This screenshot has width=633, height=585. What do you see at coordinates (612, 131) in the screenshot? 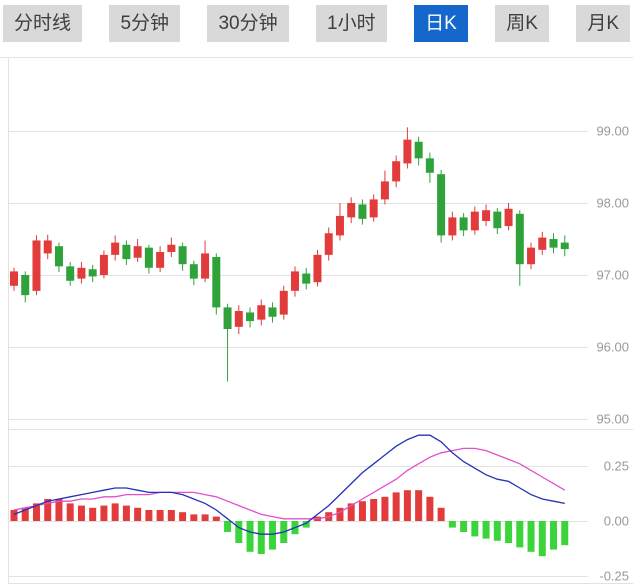
I see `price-axis-label: 99.00` at bounding box center [612, 131].